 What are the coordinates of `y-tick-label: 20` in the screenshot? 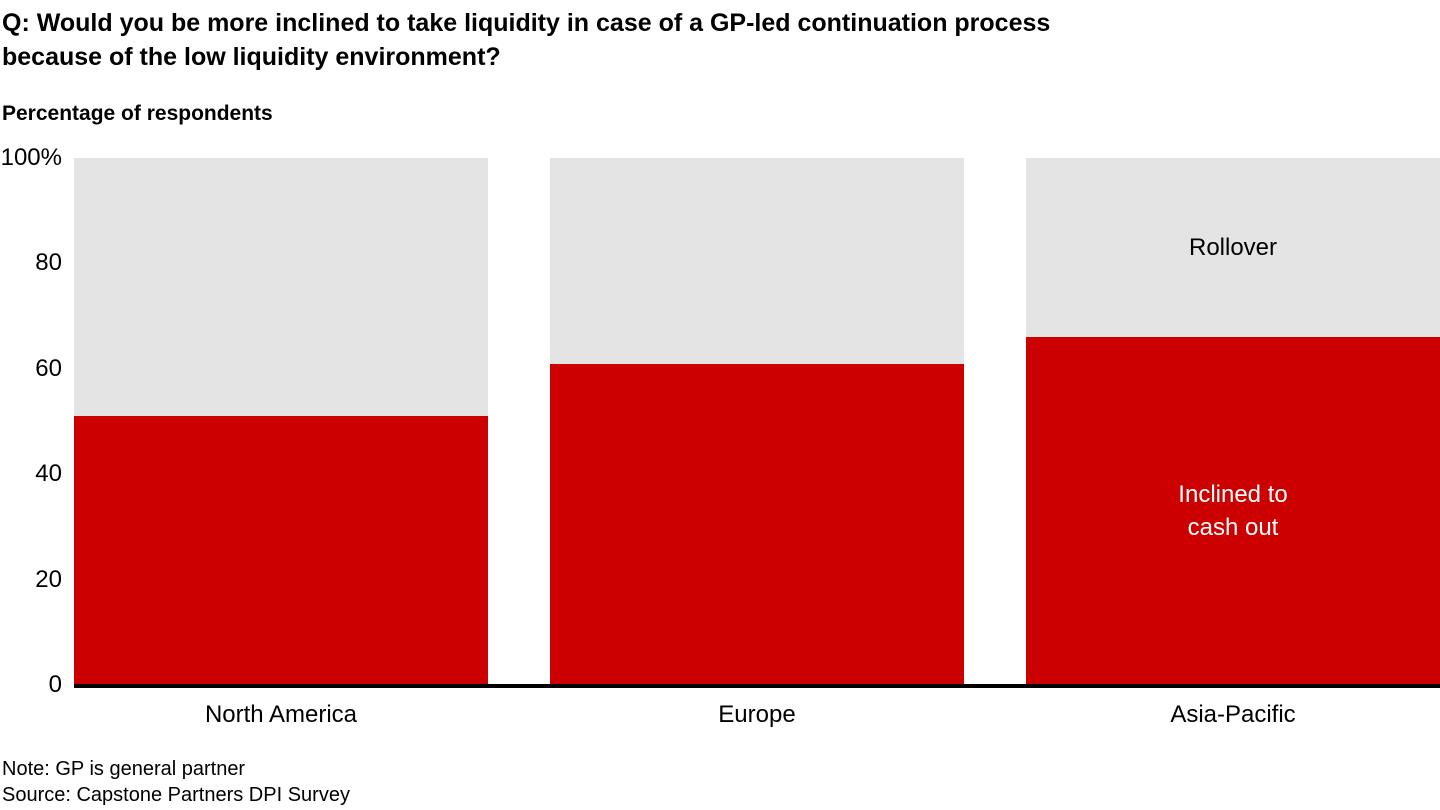 It's located at (48, 579).